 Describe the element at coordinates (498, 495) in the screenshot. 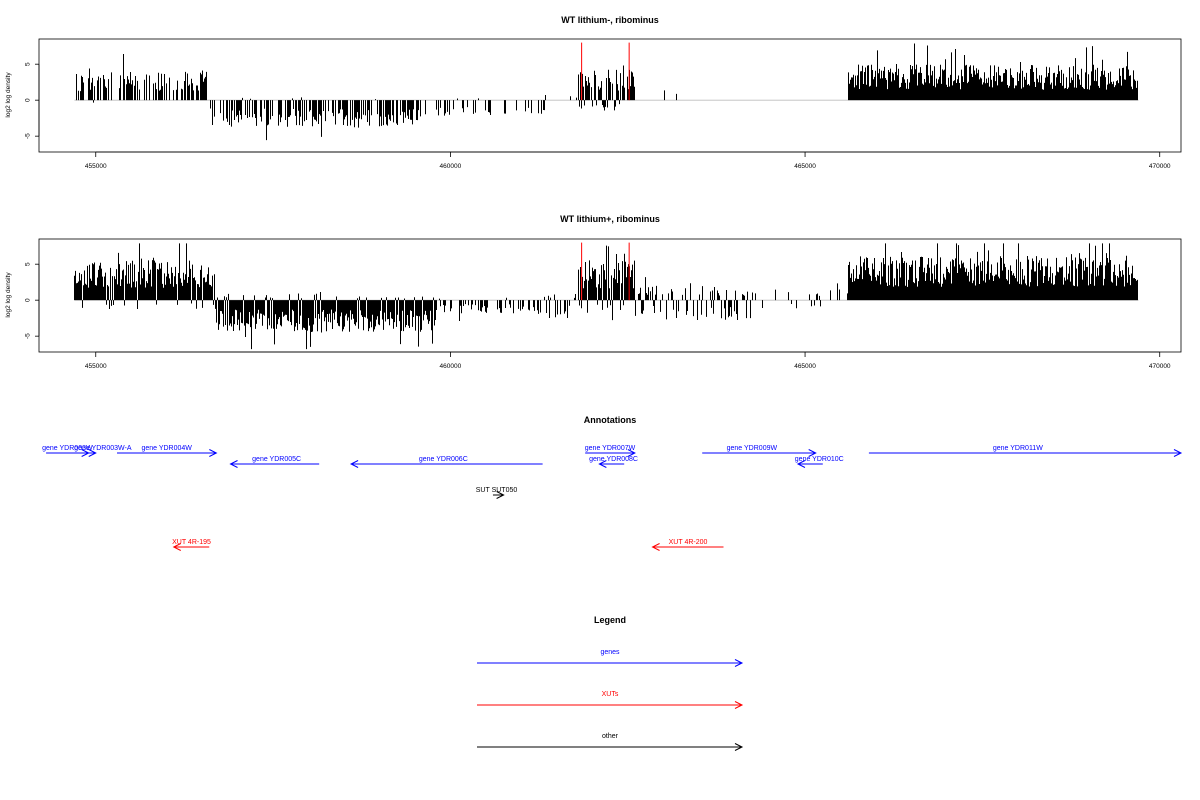

I see `other-arrow` at that location.